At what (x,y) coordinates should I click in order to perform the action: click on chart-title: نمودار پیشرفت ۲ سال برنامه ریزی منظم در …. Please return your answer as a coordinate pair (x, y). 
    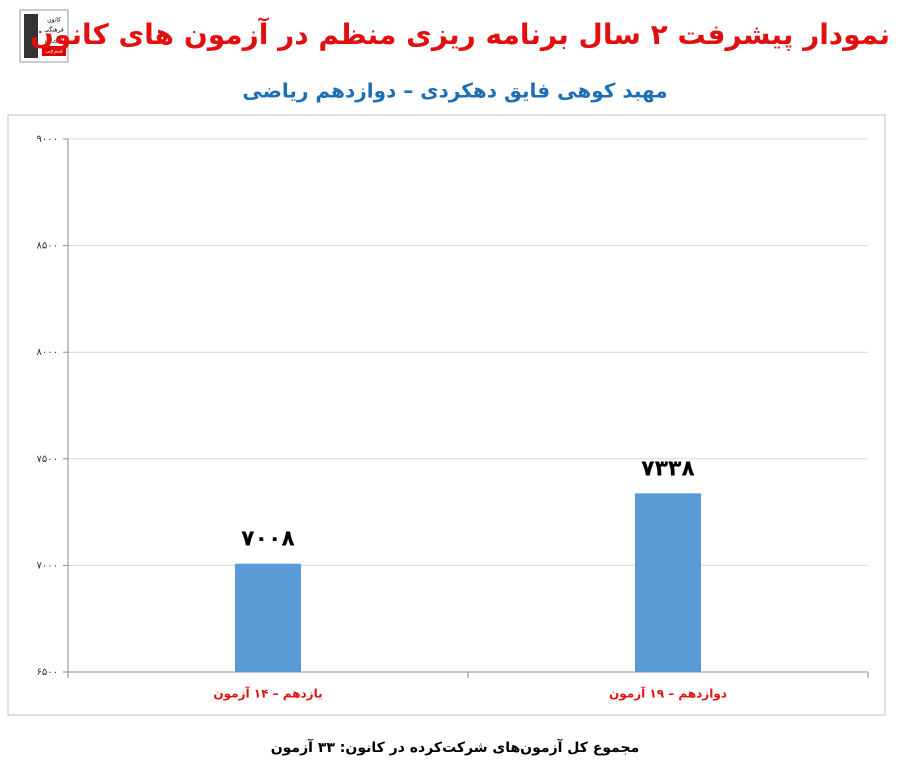
    Looking at the image, I should click on (460, 34).